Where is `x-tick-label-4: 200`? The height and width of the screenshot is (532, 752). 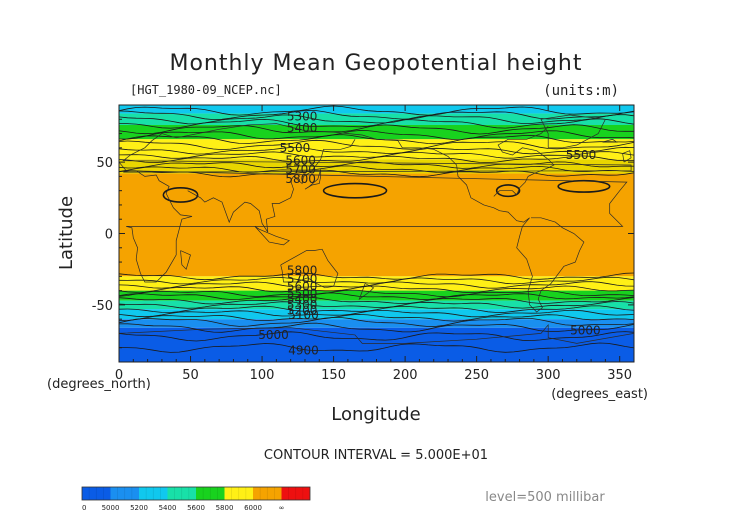
x-tick-label-4: 200 is located at coordinates (405, 375).